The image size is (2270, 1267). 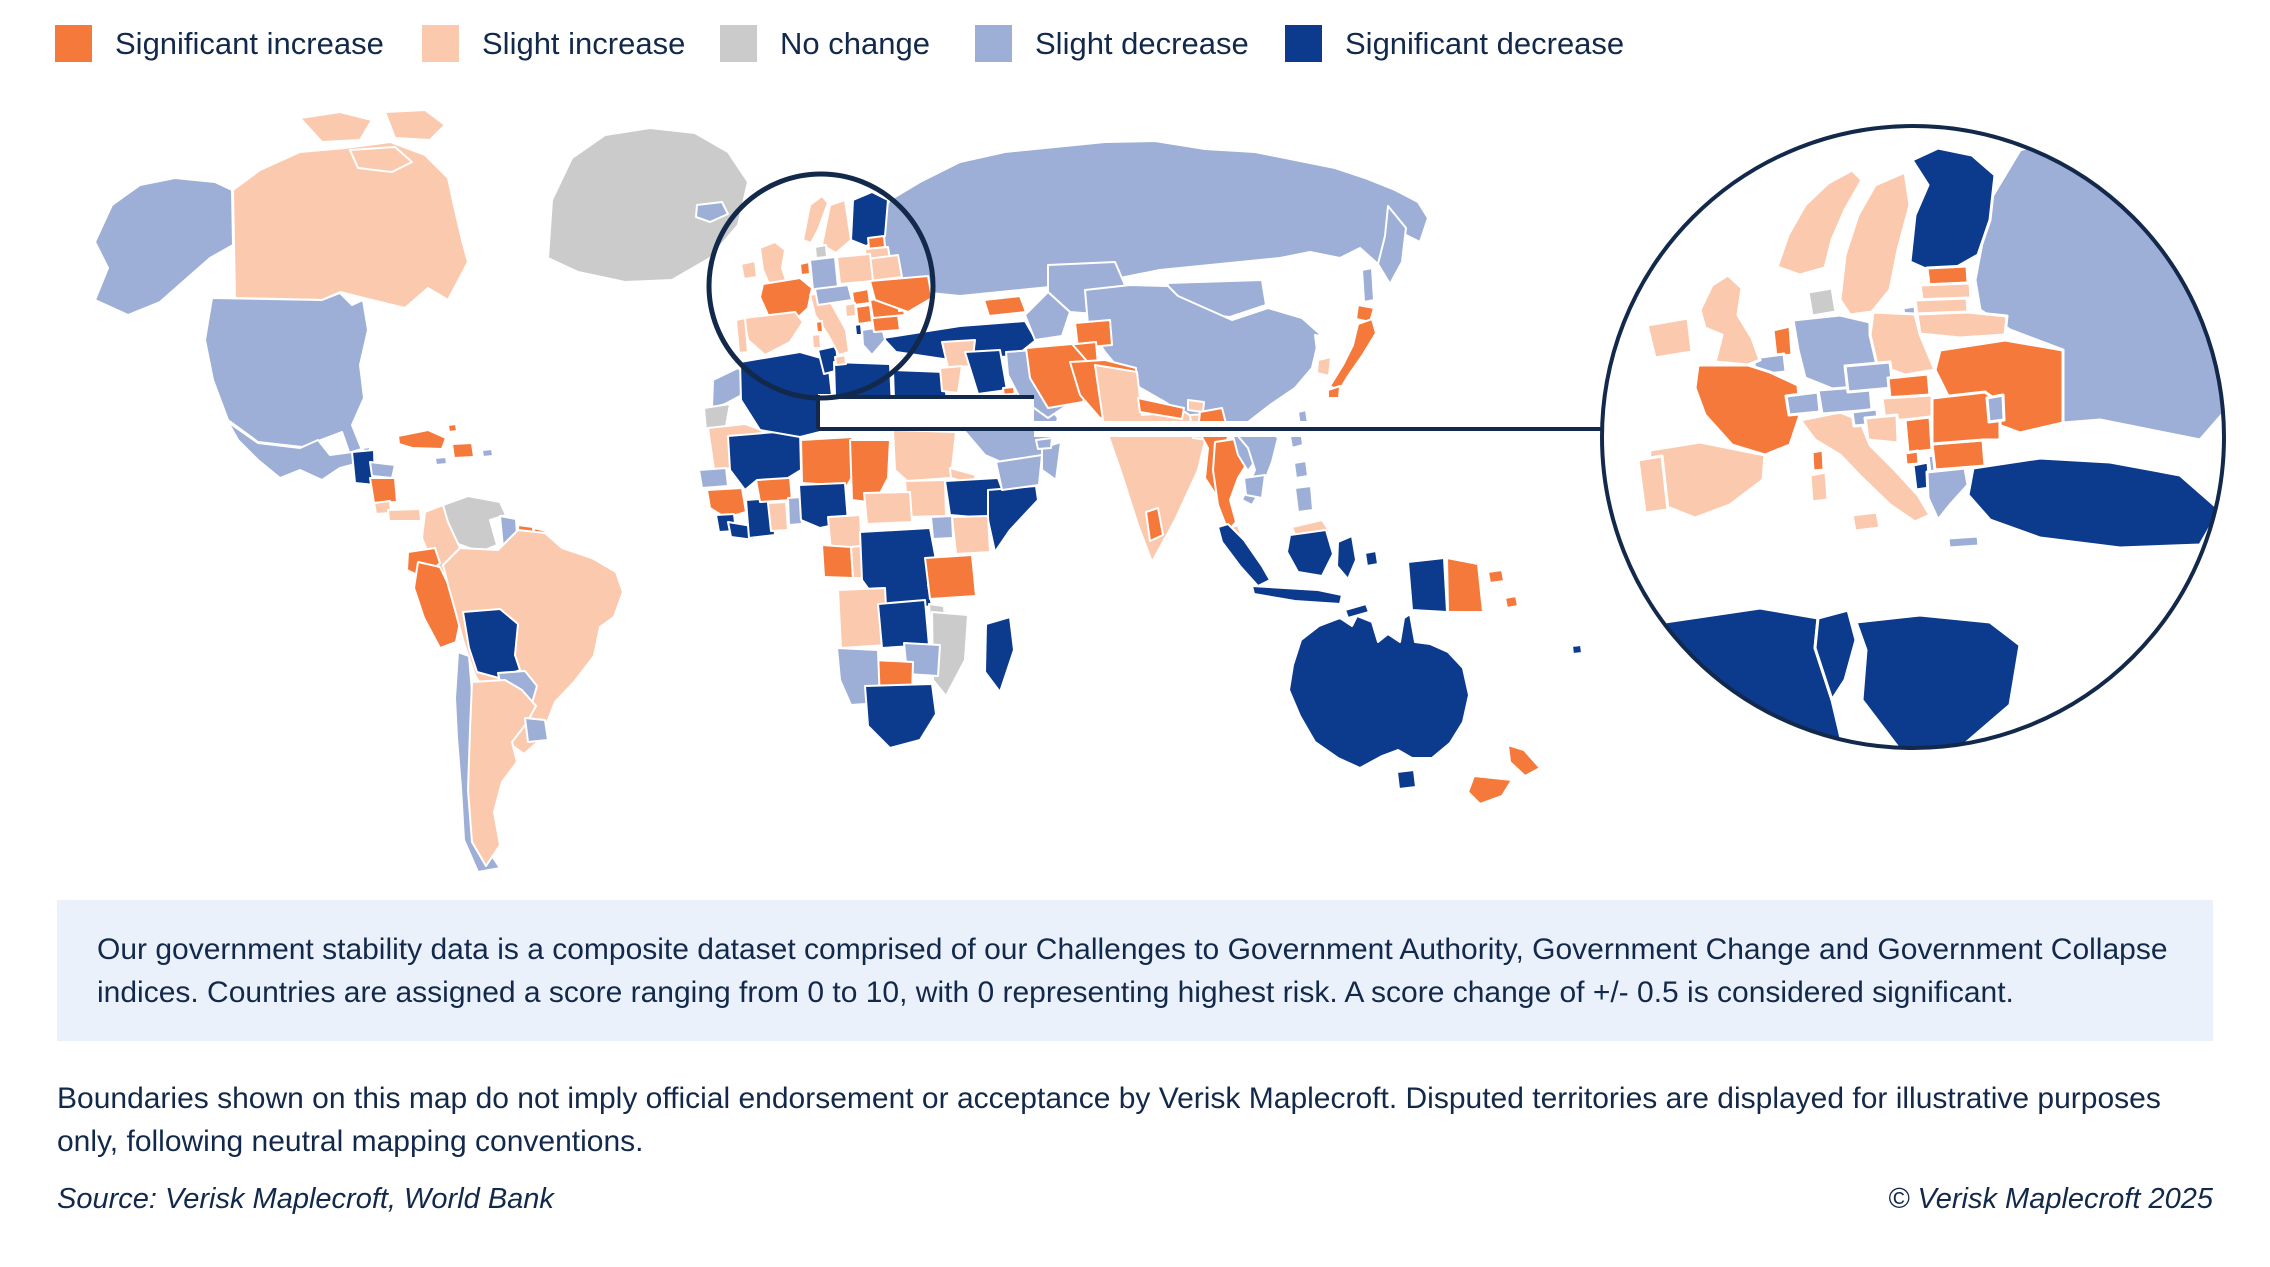 What do you see at coordinates (858, 329) in the screenshot?
I see `country-e-albania` at bounding box center [858, 329].